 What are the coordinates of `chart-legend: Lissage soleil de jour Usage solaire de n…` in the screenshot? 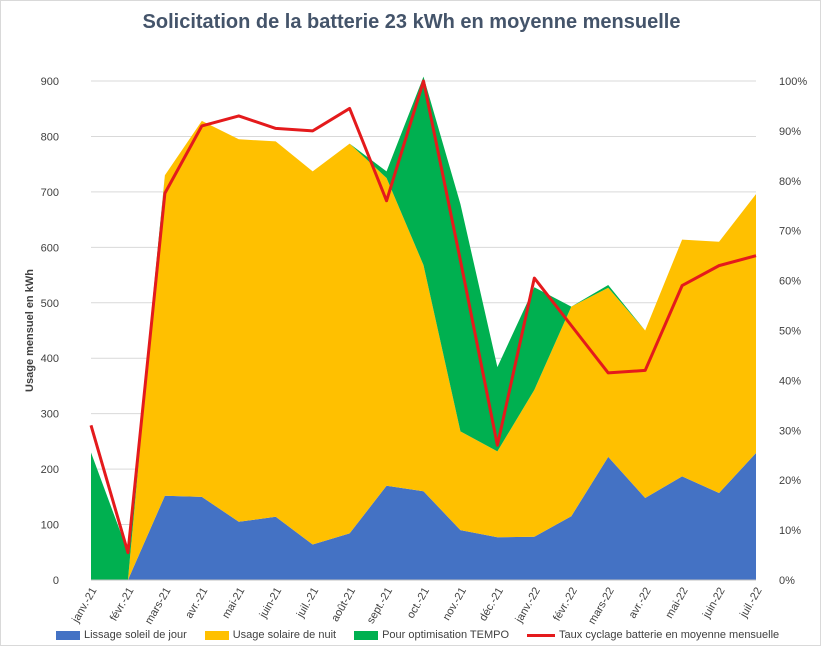 It's located at (417, 635).